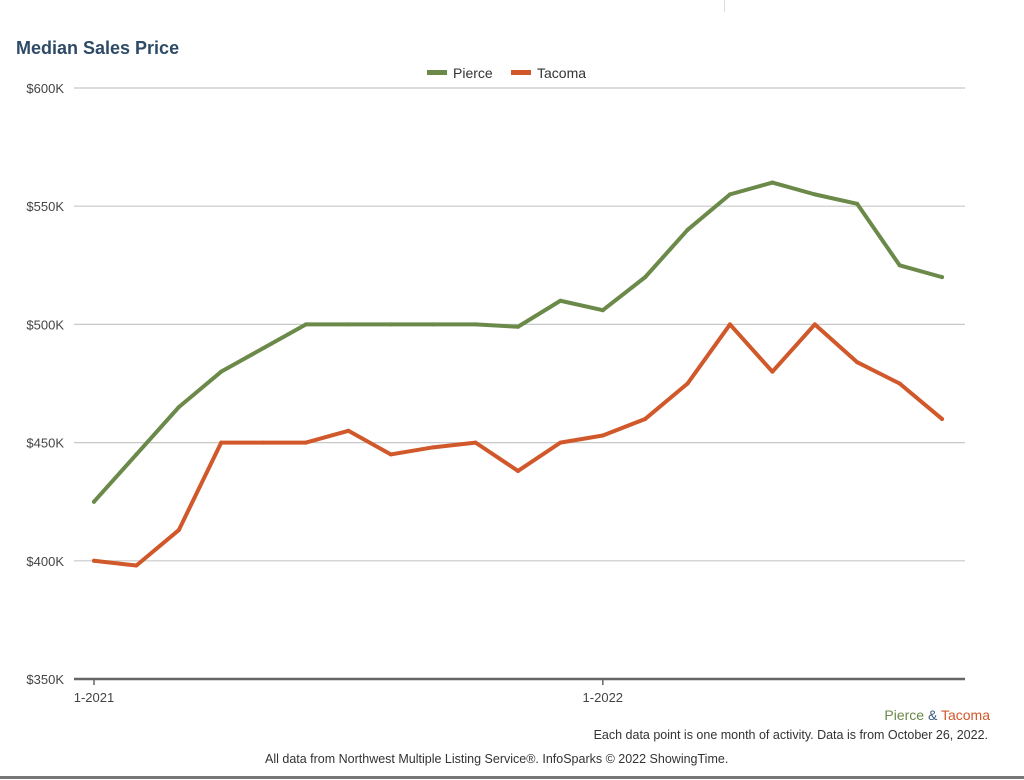 The height and width of the screenshot is (780, 1024). Describe the element at coordinates (94, 697) in the screenshot. I see `x-tick-label: 1-2021` at that location.